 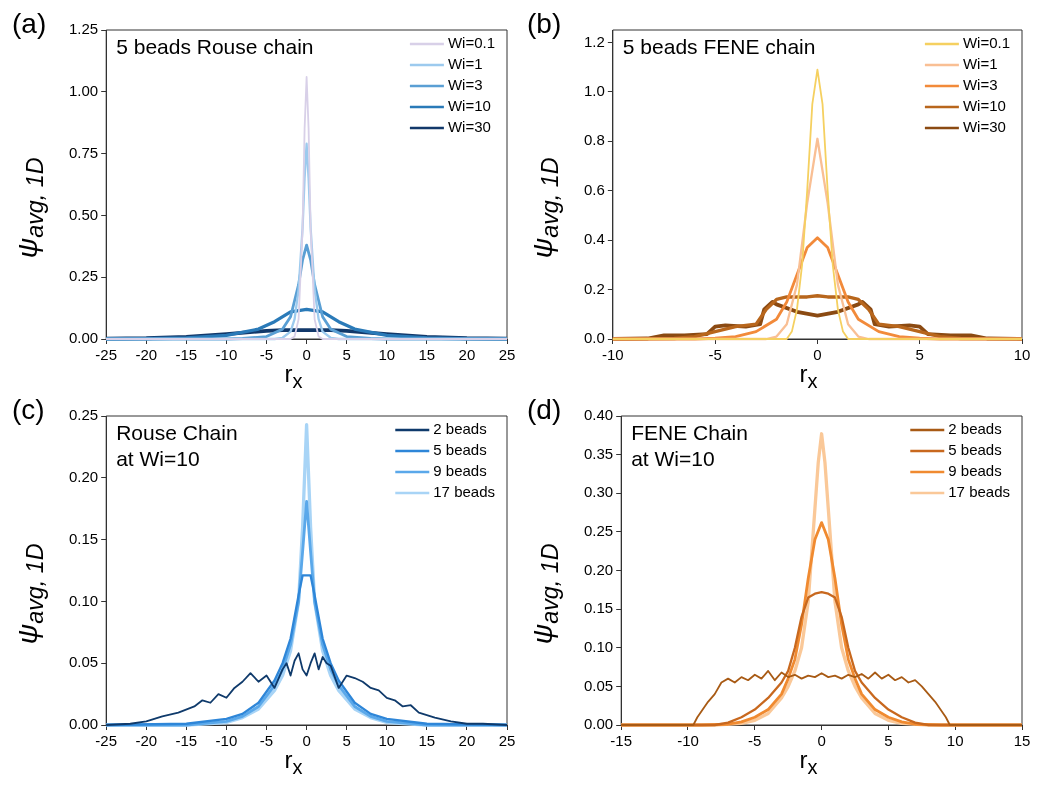 I want to click on y-tick-label: 1.0, so click(x=594, y=90).